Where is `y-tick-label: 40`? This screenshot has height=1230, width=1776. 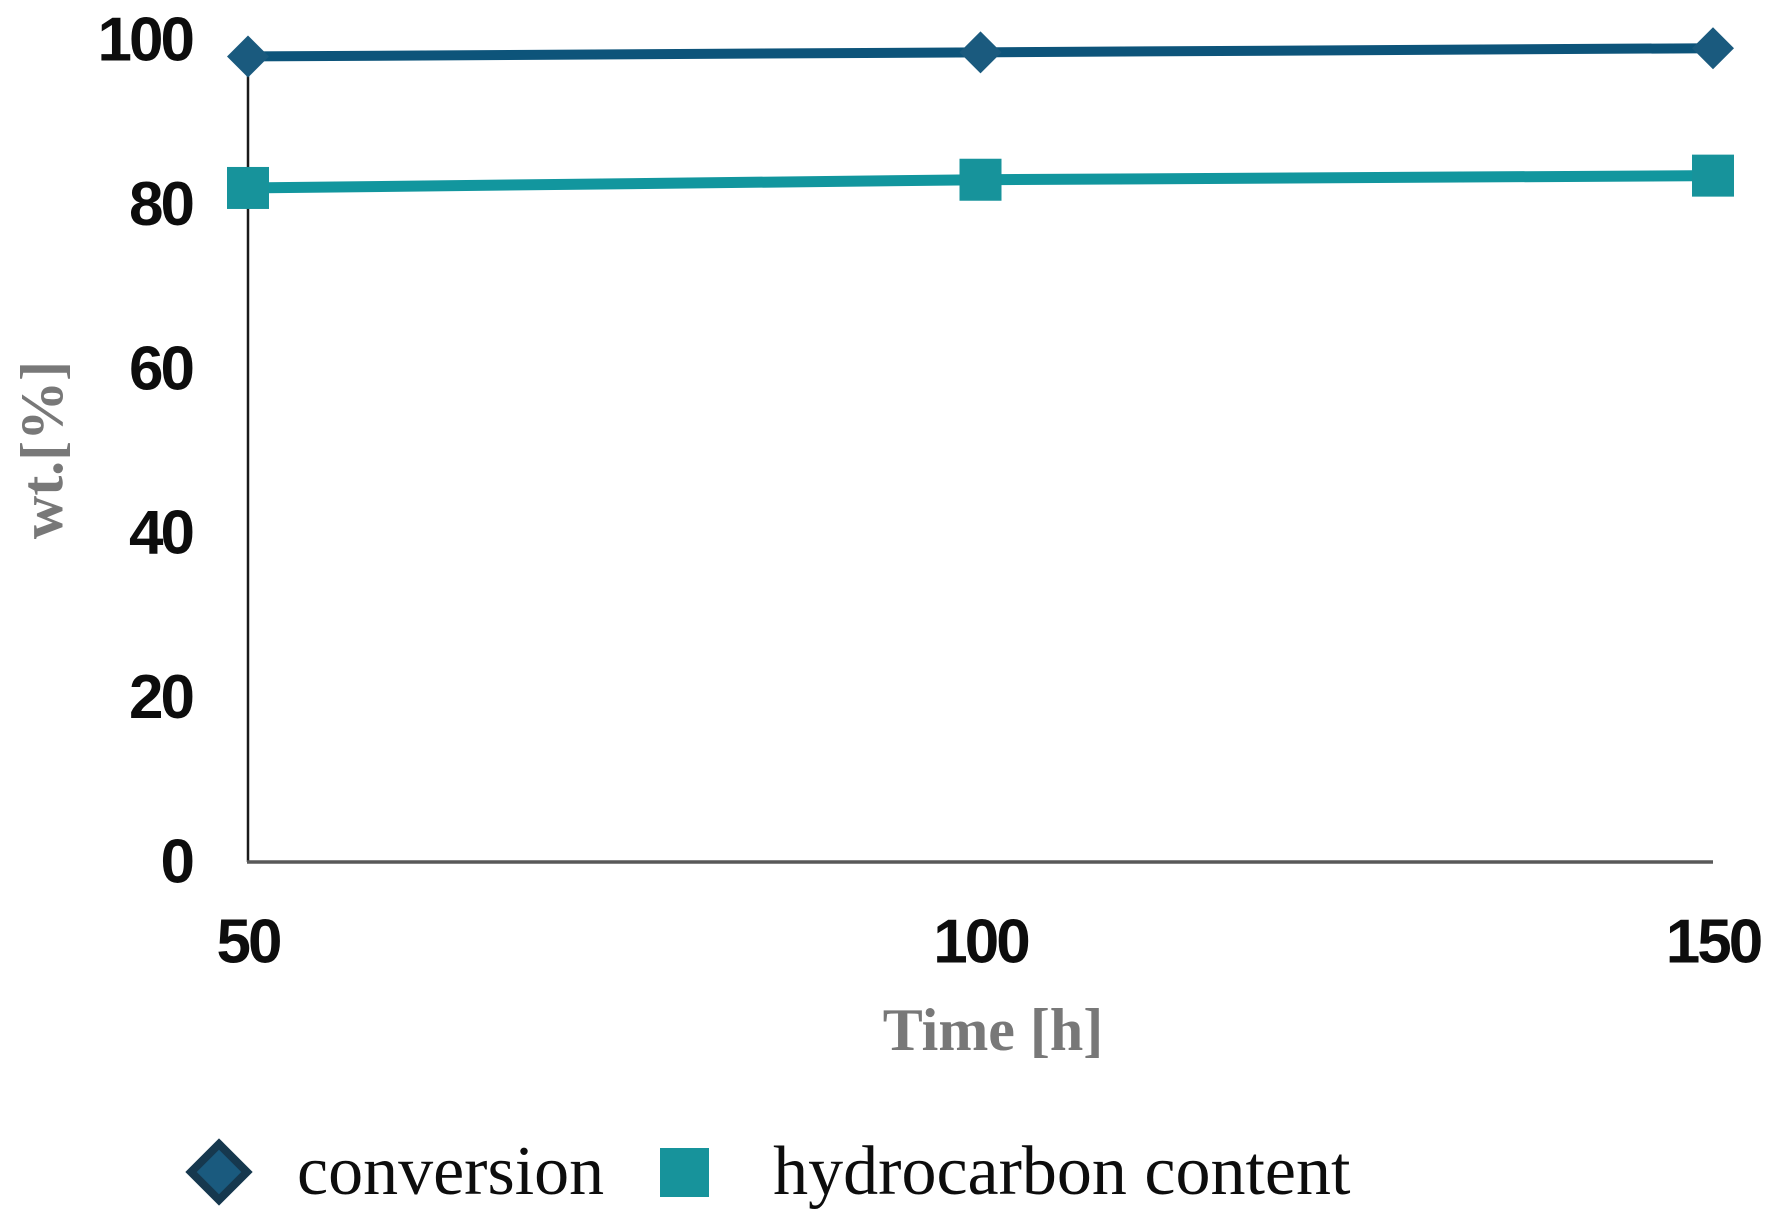 y-tick-label: 40 is located at coordinates (160, 533).